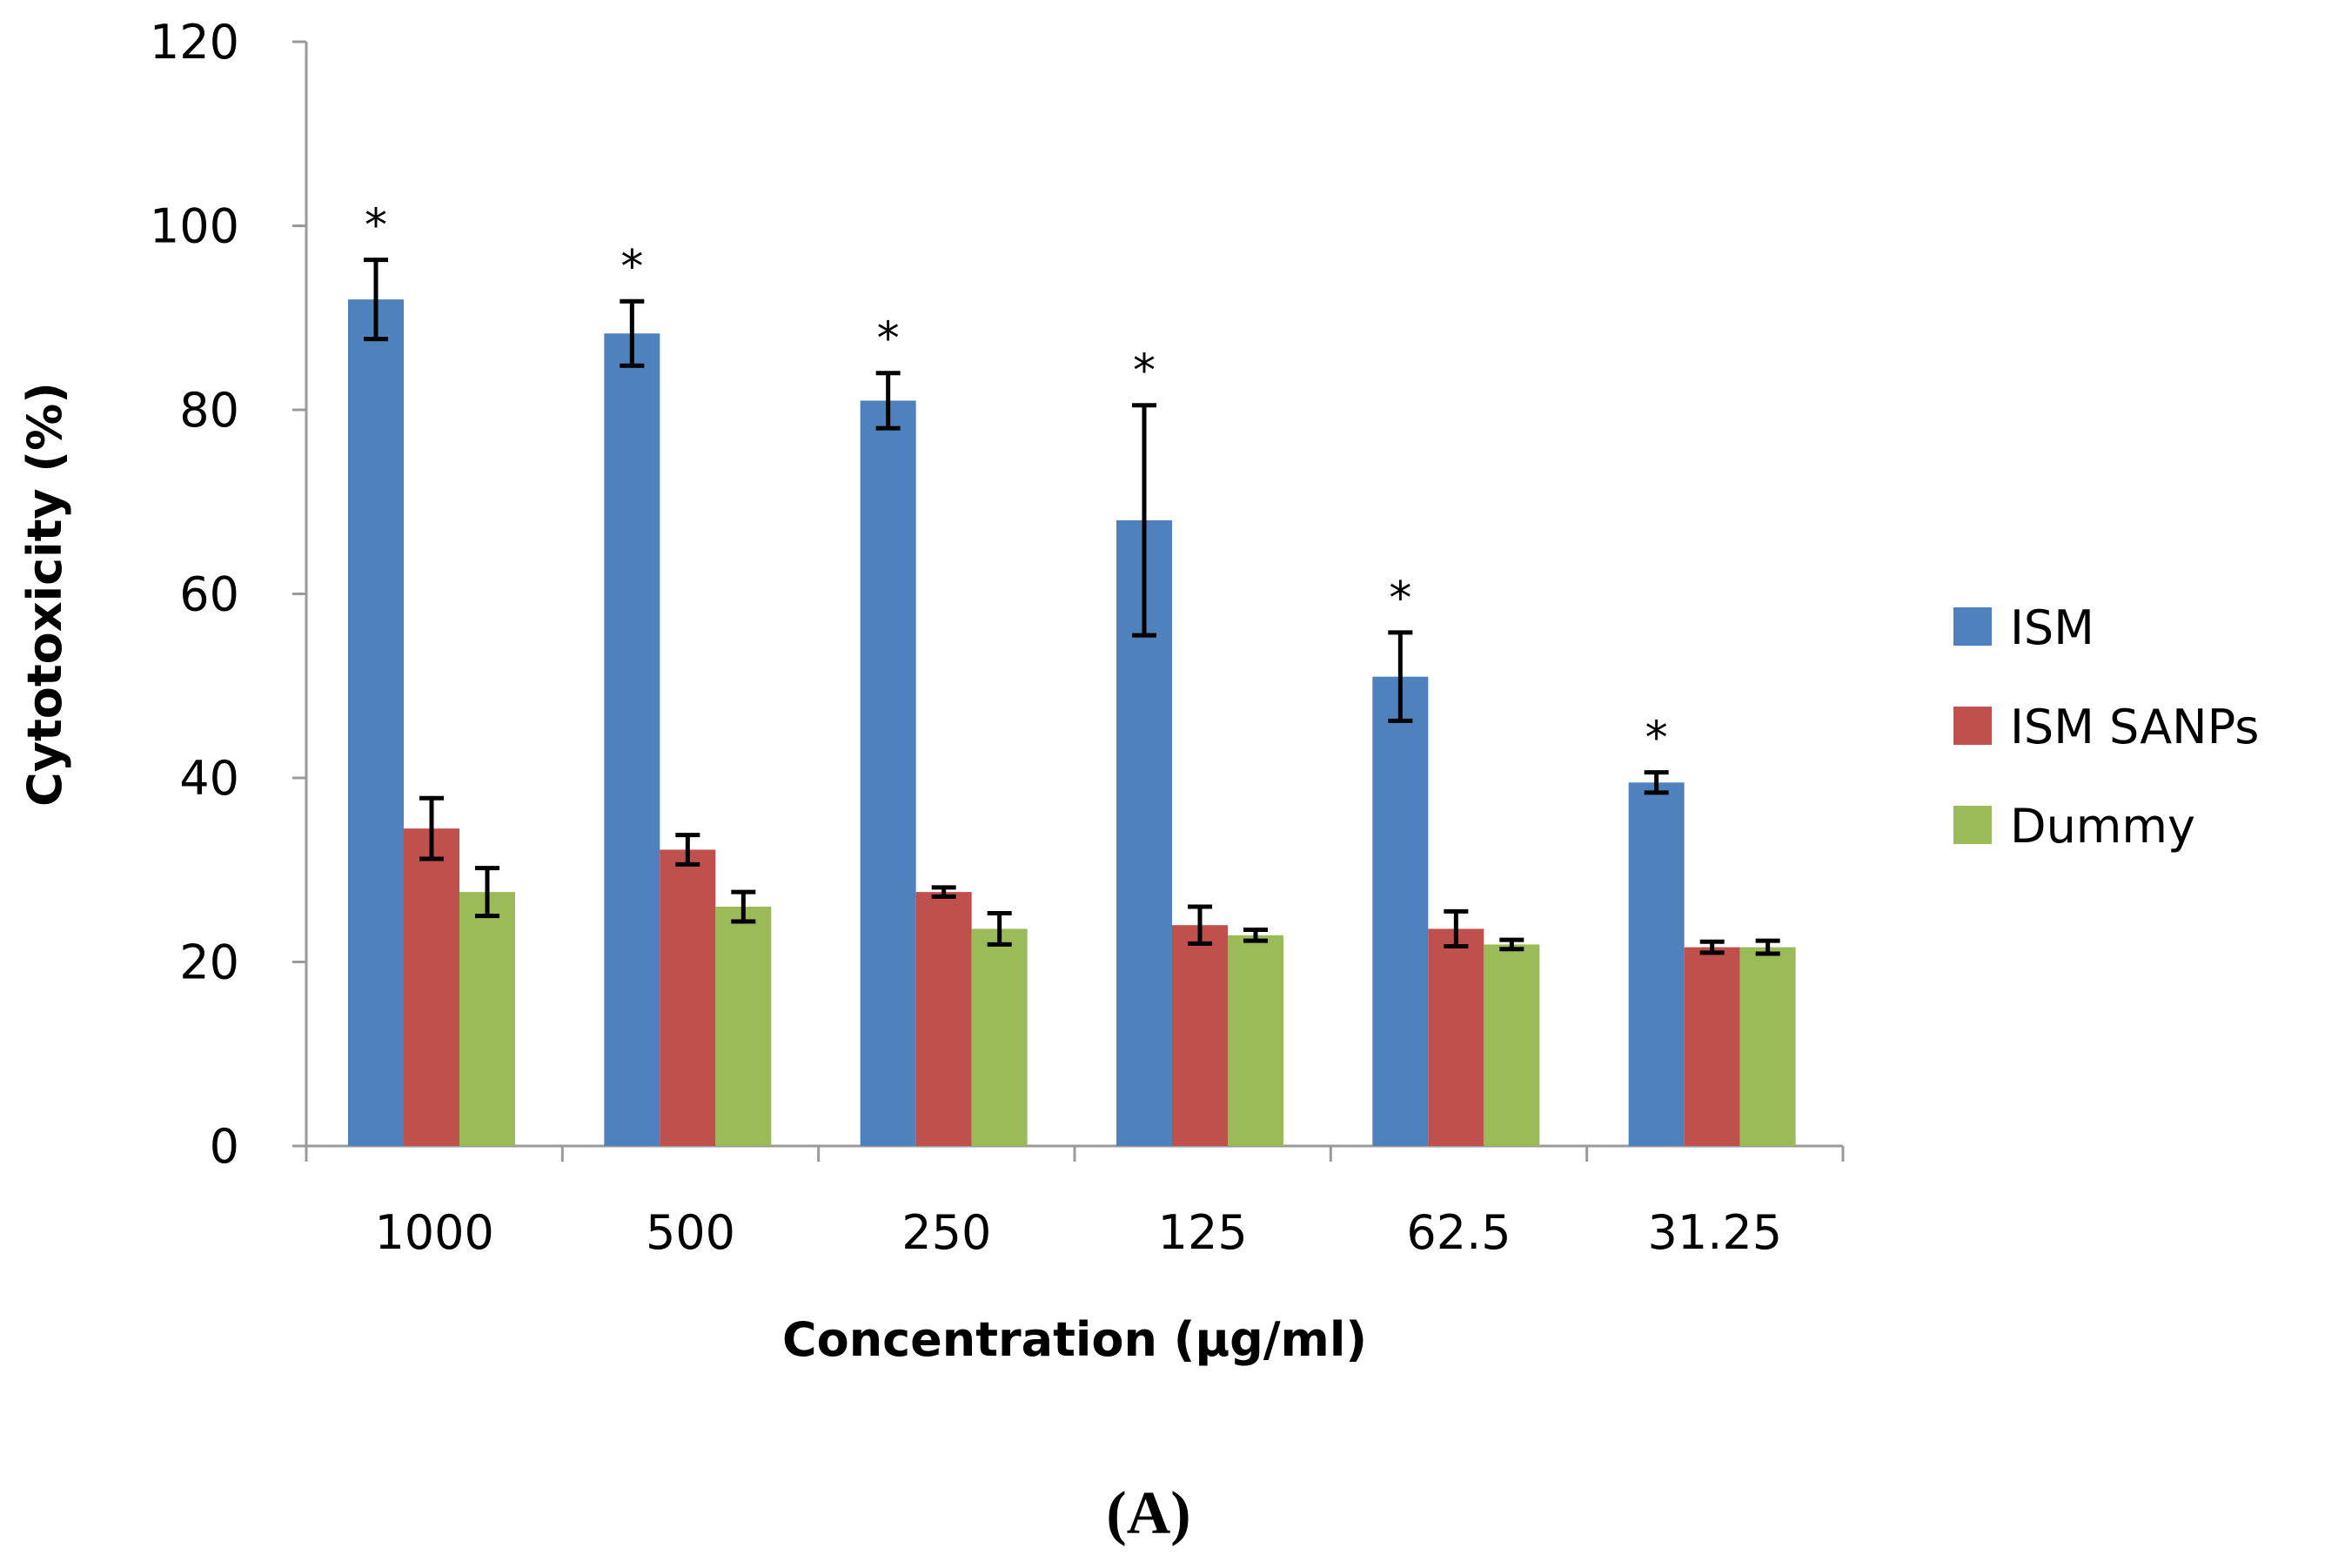 The height and width of the screenshot is (1568, 2325). I want to click on legend-label: ISM, so click(2052, 627).